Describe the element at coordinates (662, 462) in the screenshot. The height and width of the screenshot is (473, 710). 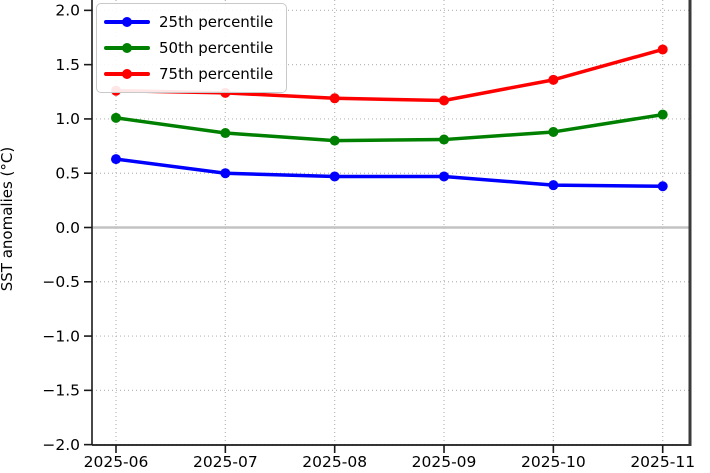
I see `x-tick-label: 2025-11` at that location.